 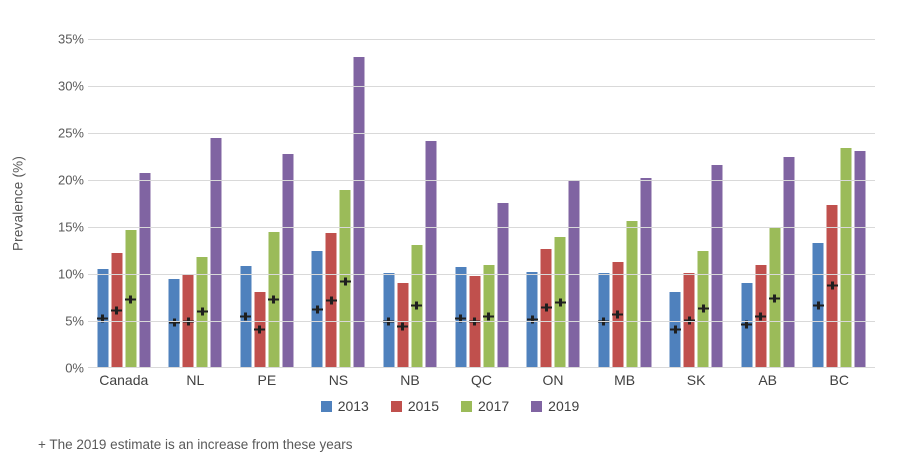 I want to click on y-tick-30-: 30%, so click(x=70, y=86).